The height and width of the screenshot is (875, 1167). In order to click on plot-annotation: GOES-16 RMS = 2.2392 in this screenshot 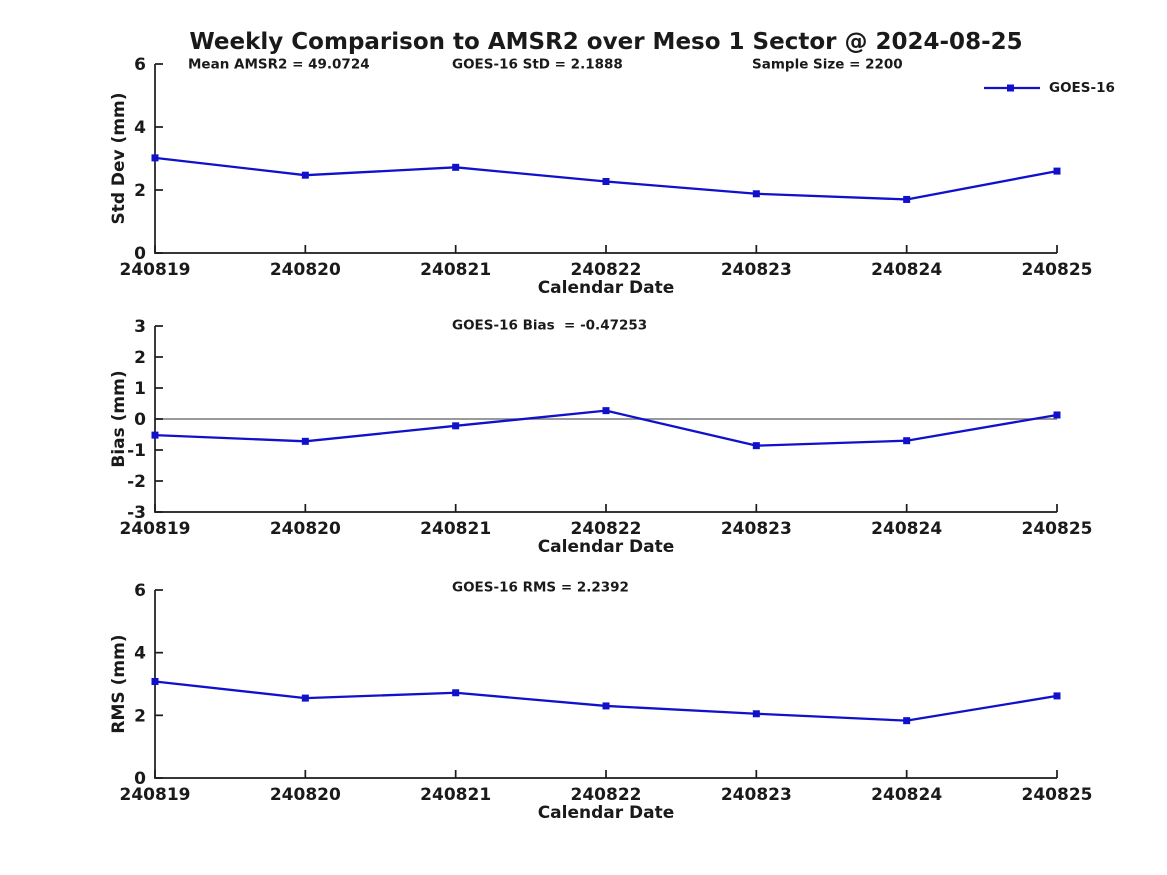, I will do `click(540, 588)`.